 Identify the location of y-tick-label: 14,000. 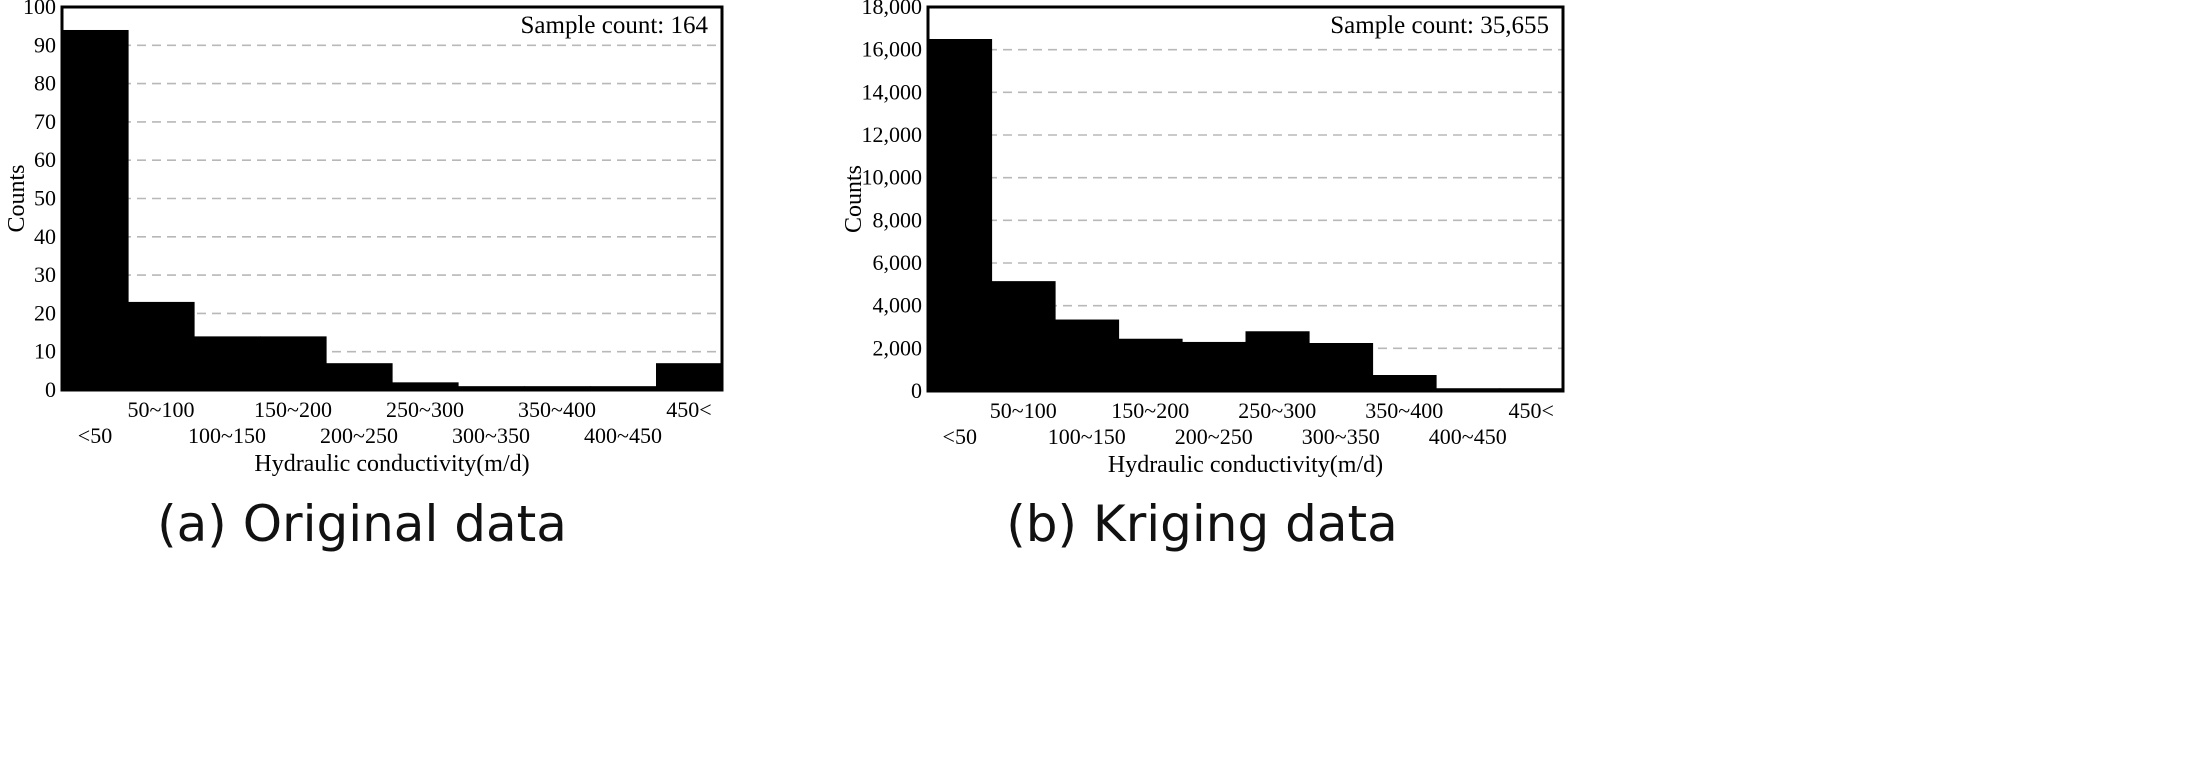
(892, 91).